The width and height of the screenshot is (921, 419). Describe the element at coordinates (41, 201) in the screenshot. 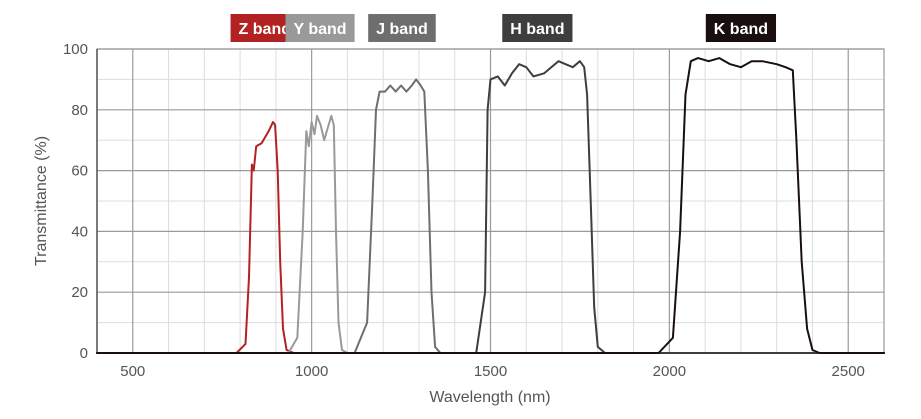

I see `y-axis-title: Transmittance (%)` at that location.